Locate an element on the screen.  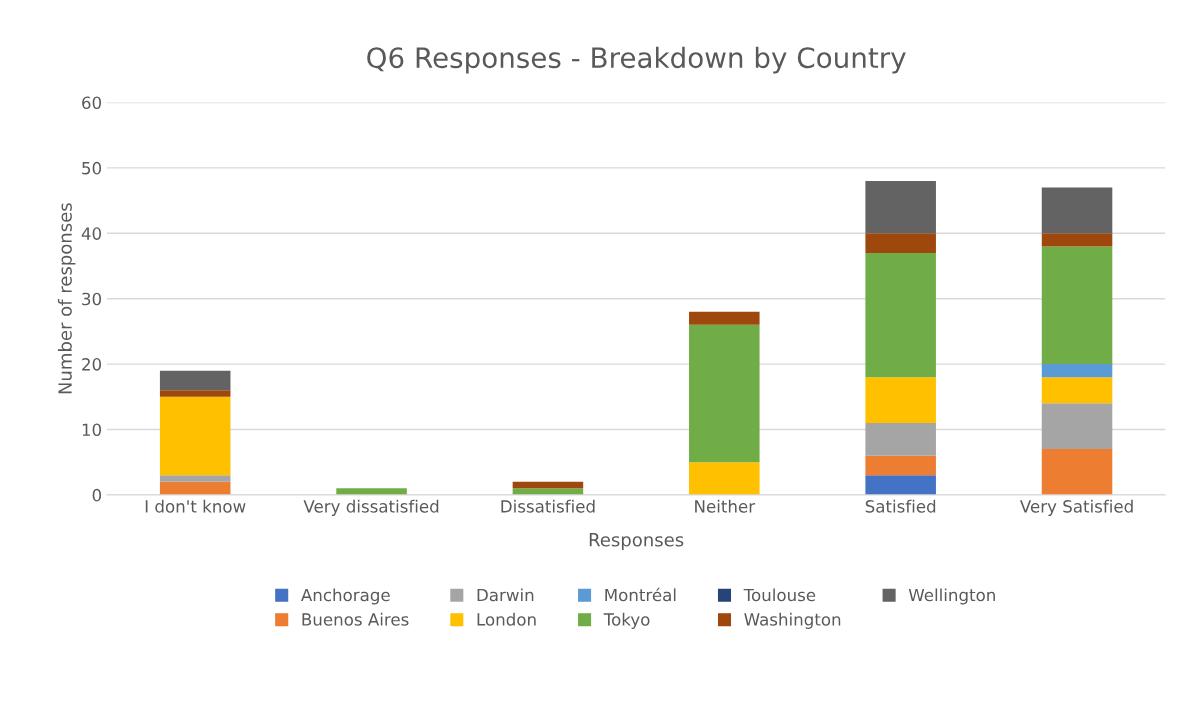
x-tick-label: Dissatisfied is located at coordinates (548, 506).